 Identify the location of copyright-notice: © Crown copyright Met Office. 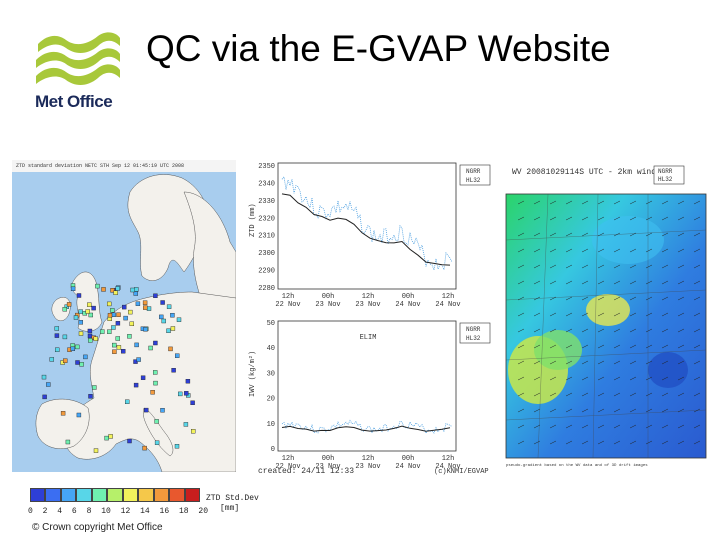
(97, 527).